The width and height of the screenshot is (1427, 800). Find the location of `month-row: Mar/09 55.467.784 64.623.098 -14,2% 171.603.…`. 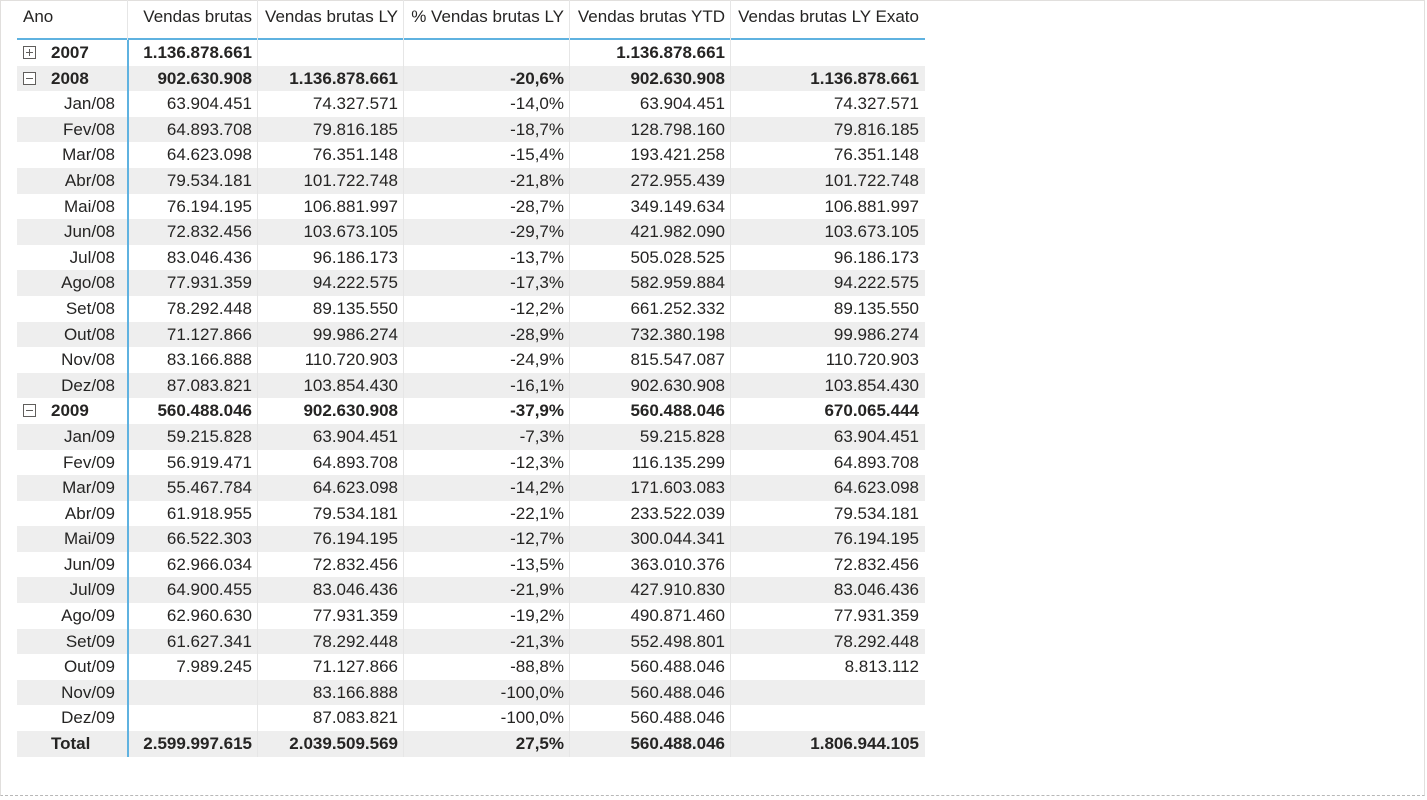

month-row: Mar/09 55.467.784 64.623.098 -14,2% 171.603.… is located at coordinates (471, 488).